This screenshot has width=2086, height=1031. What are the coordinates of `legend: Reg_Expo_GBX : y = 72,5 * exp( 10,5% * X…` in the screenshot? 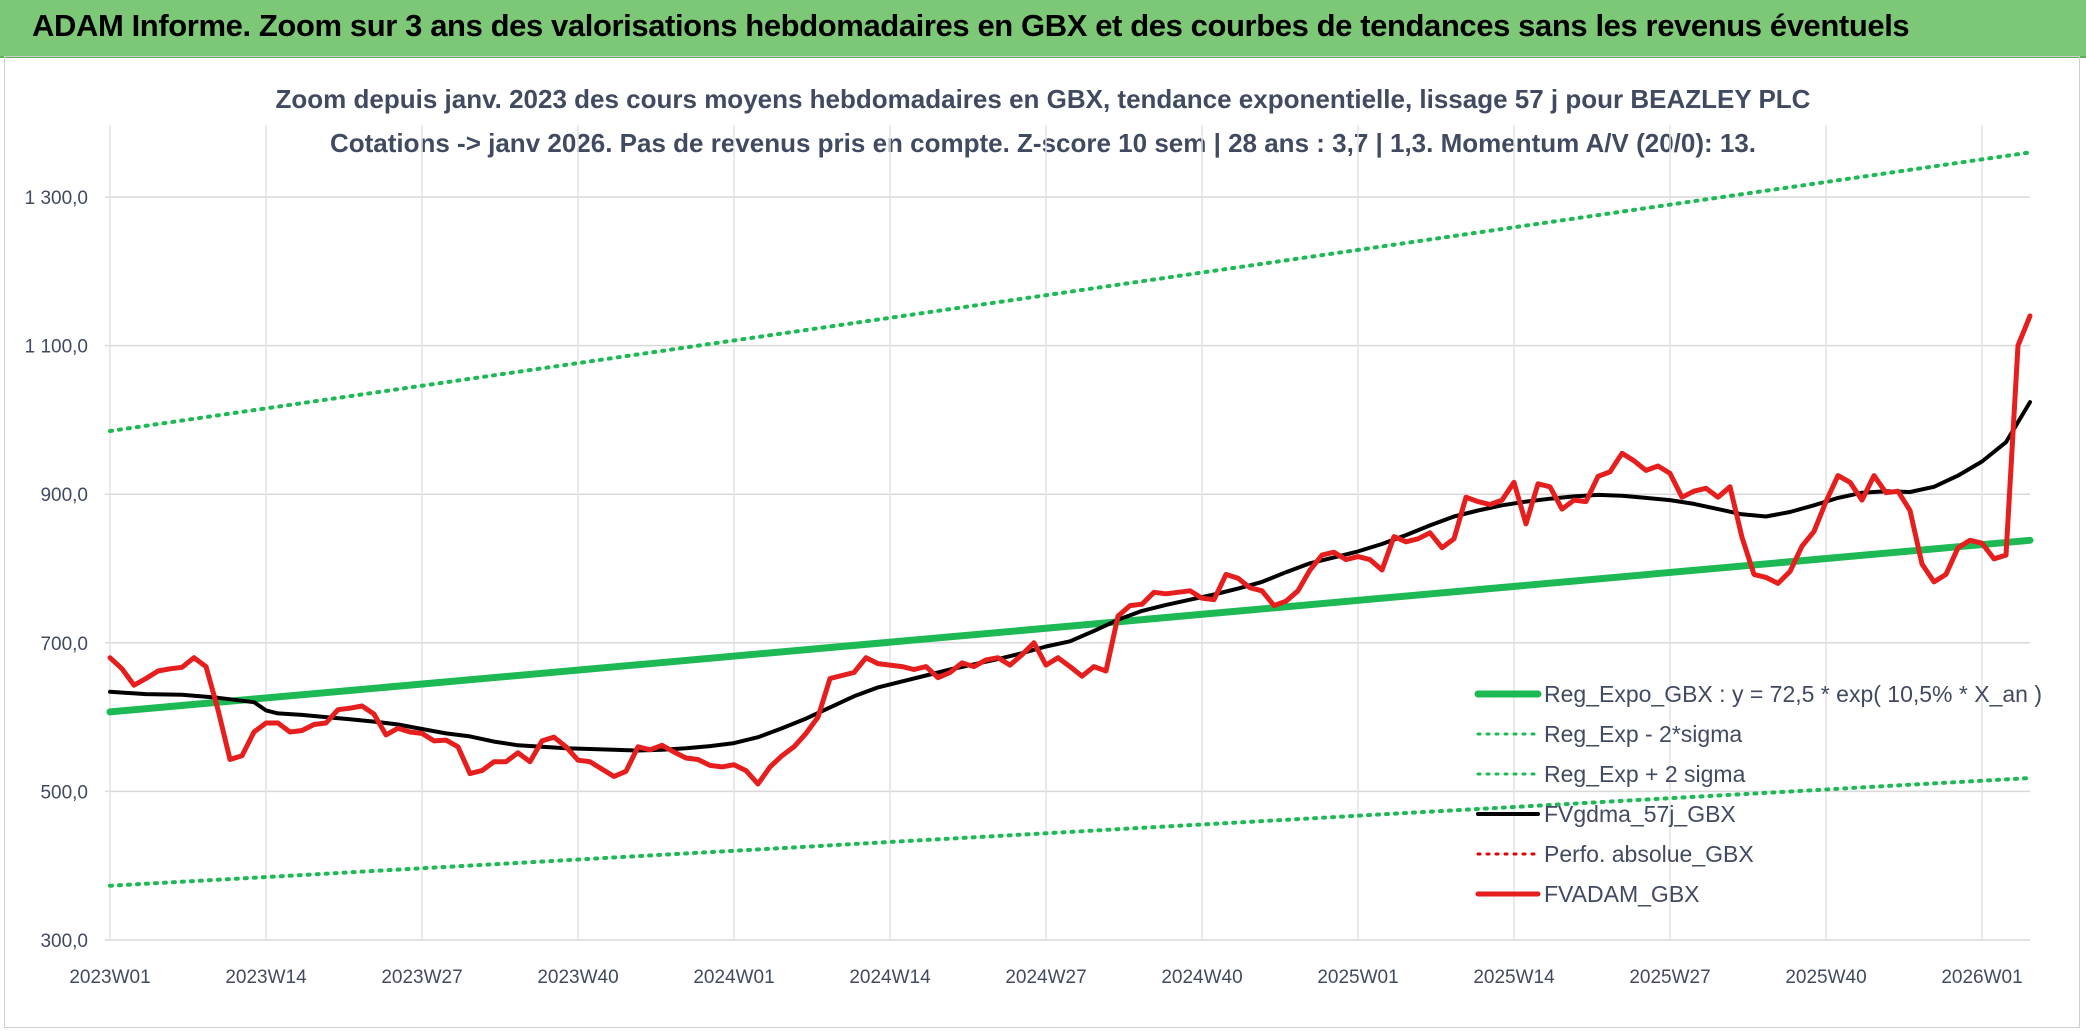 It's located at (1758, 794).